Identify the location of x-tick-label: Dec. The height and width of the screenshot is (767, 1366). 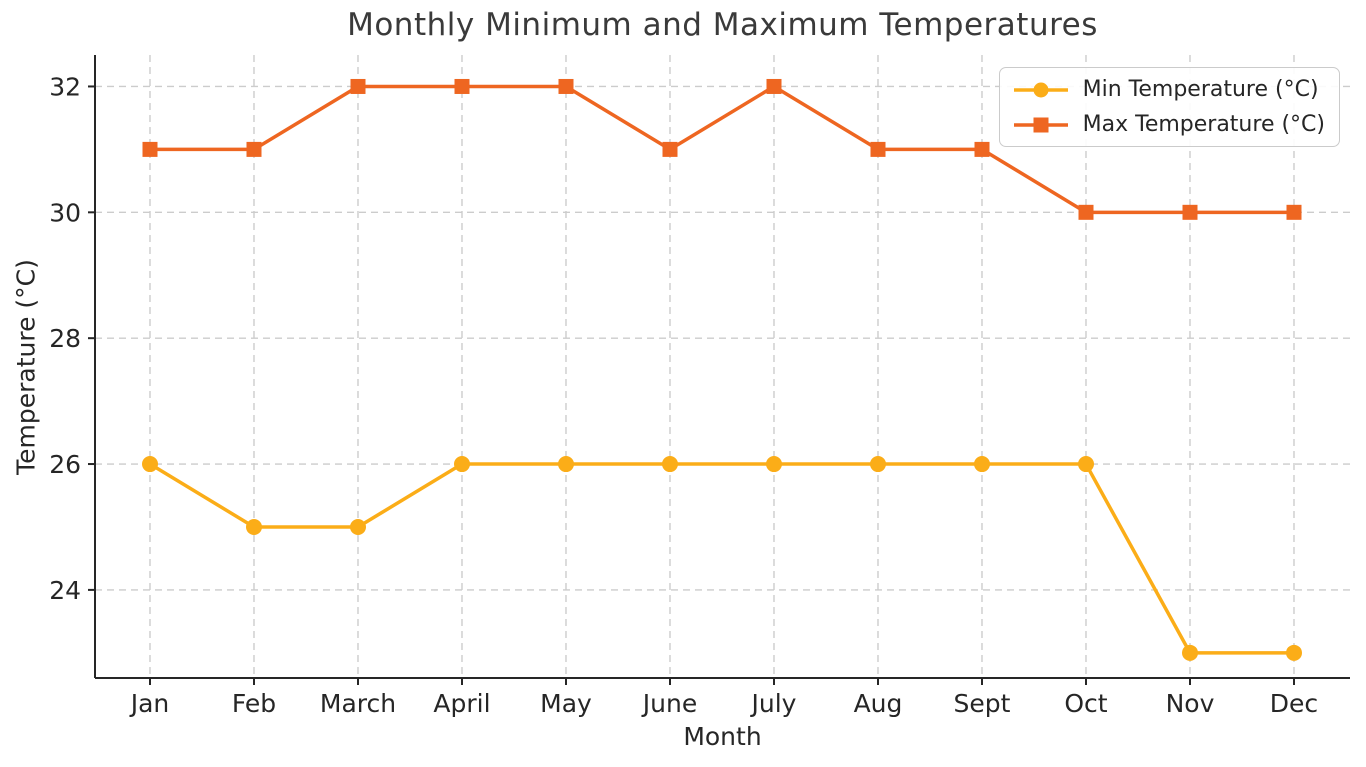
(1294, 703).